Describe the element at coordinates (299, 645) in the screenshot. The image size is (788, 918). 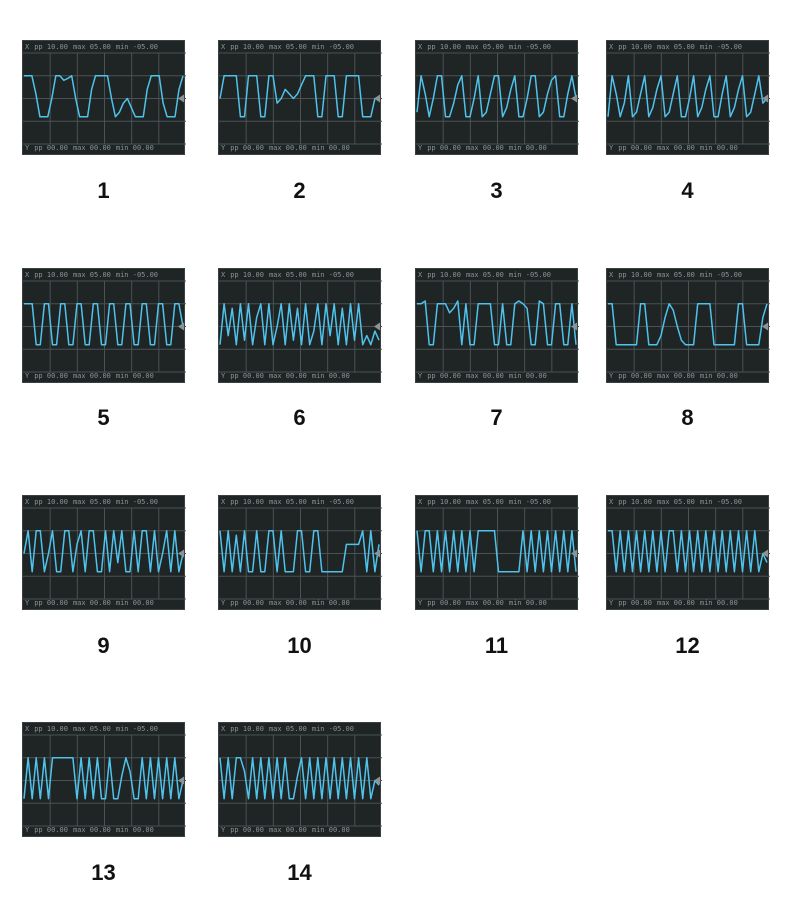
I see `panel-number: 10` at that location.